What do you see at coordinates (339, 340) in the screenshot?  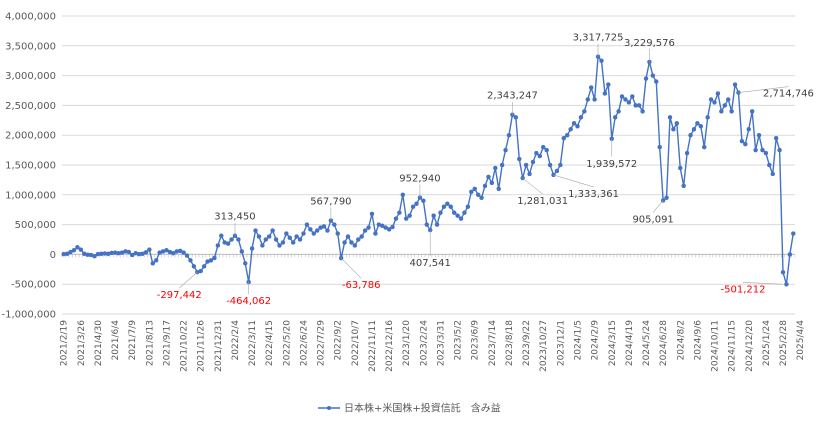 I see `x-tick-label: 2022/9/2` at bounding box center [339, 340].